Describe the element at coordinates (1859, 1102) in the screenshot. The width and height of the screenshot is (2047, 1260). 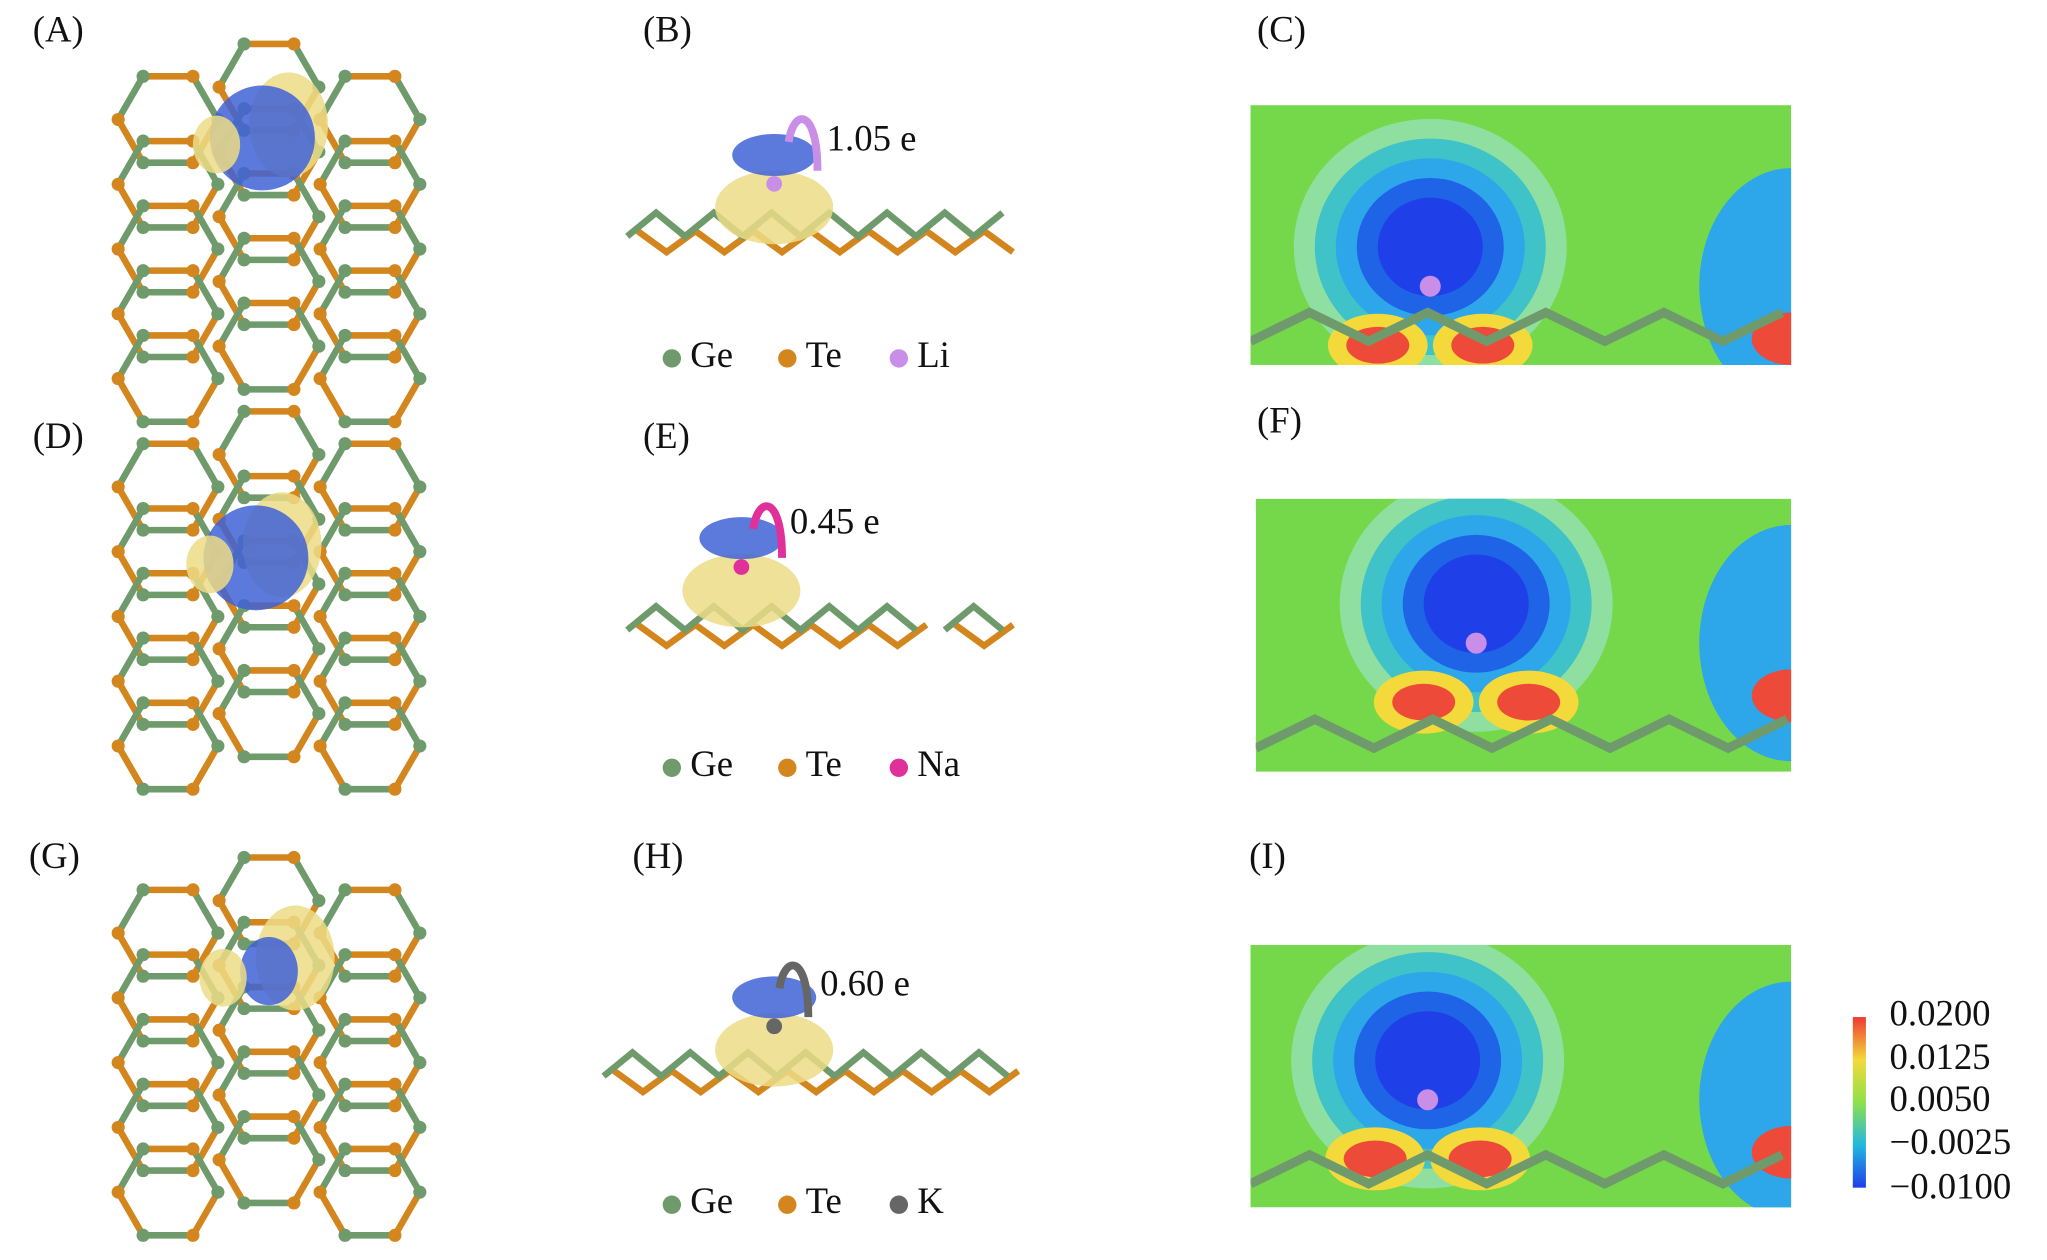
I see `colorbar` at that location.